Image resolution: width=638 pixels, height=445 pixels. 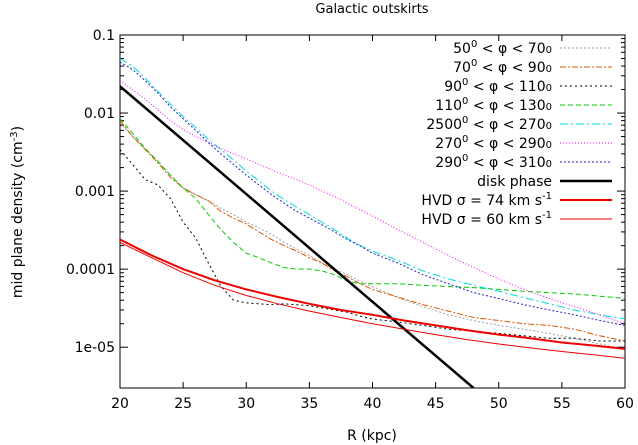 What do you see at coordinates (625, 404) in the screenshot?
I see `x-tick-label: 60` at bounding box center [625, 404].